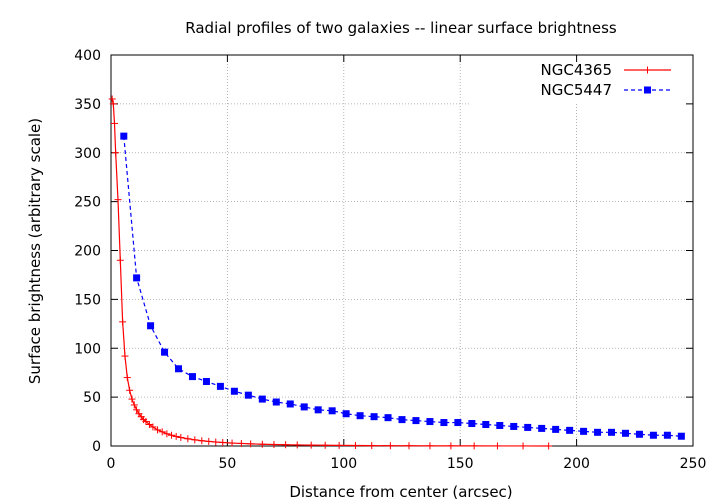 The width and height of the screenshot is (720, 504). Describe the element at coordinates (400, 492) in the screenshot. I see `x-axis-title: Distance from center (arcsec)` at that location.